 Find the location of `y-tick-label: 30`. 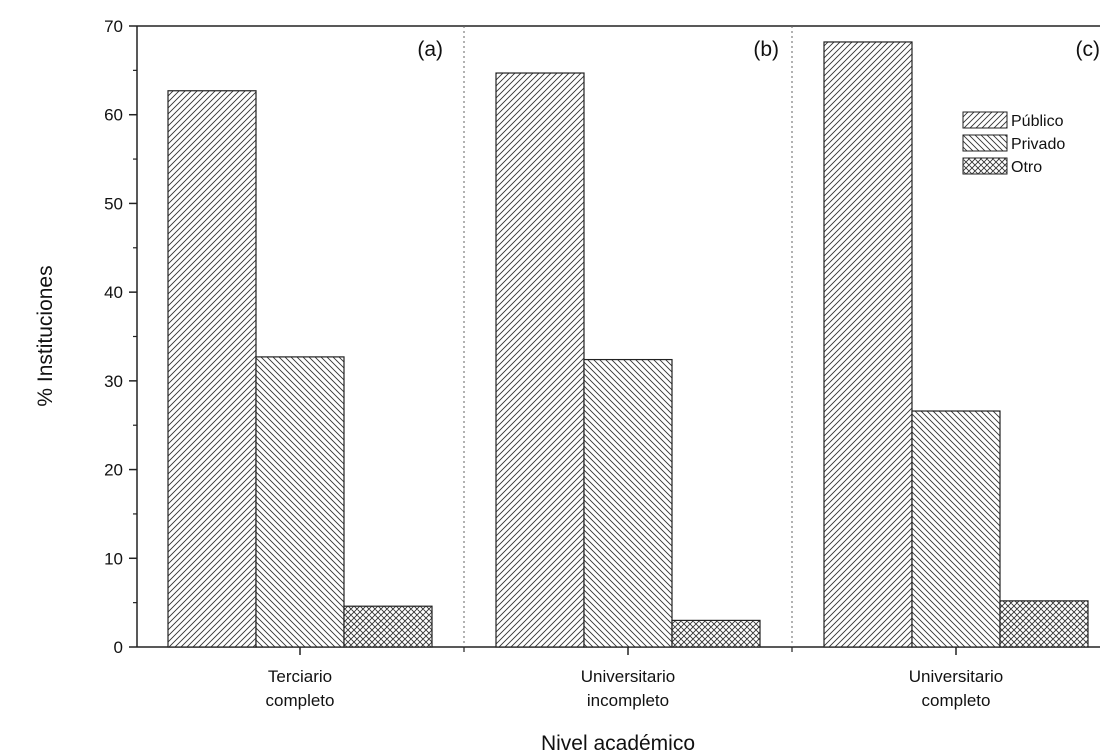

y-tick-label: 30 is located at coordinates (113, 381).